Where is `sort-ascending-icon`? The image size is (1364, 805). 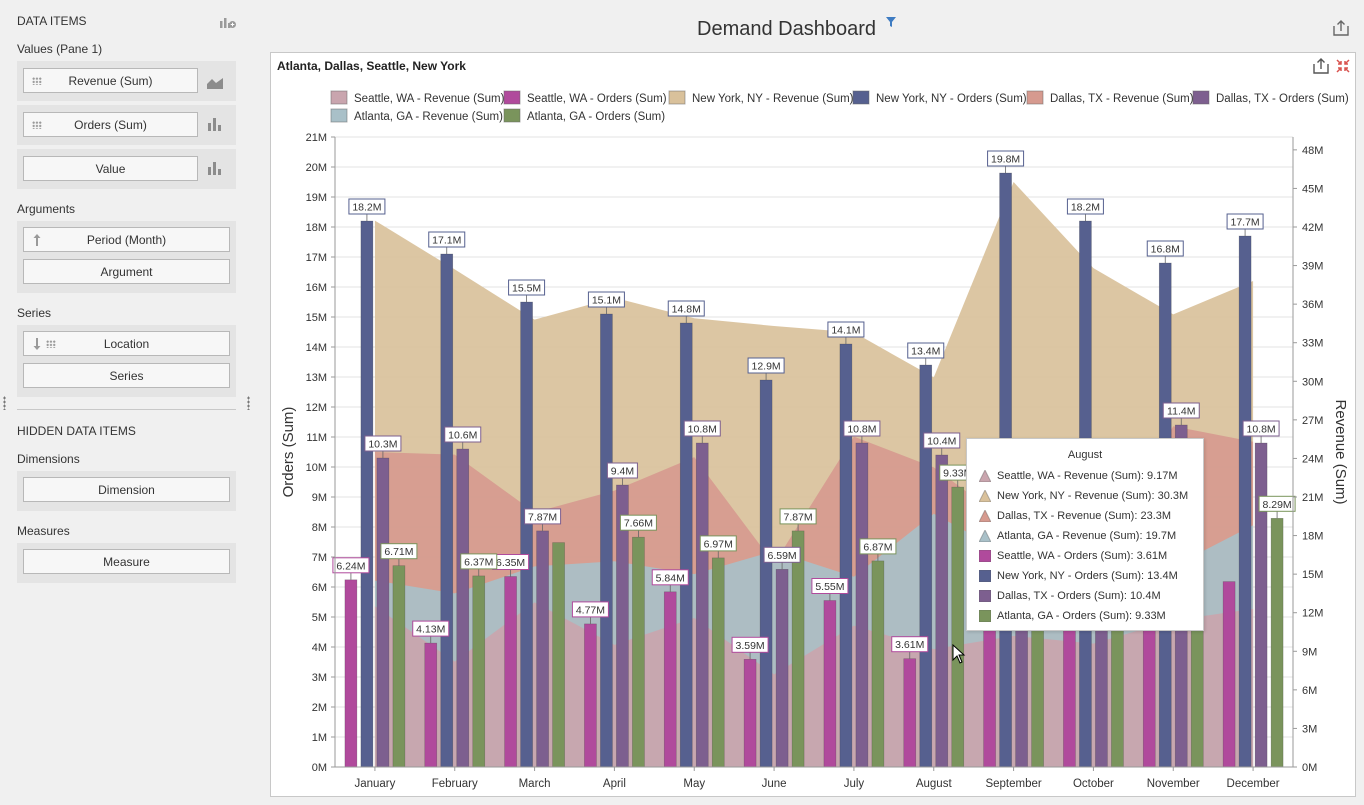 sort-ascending-icon is located at coordinates (37, 240).